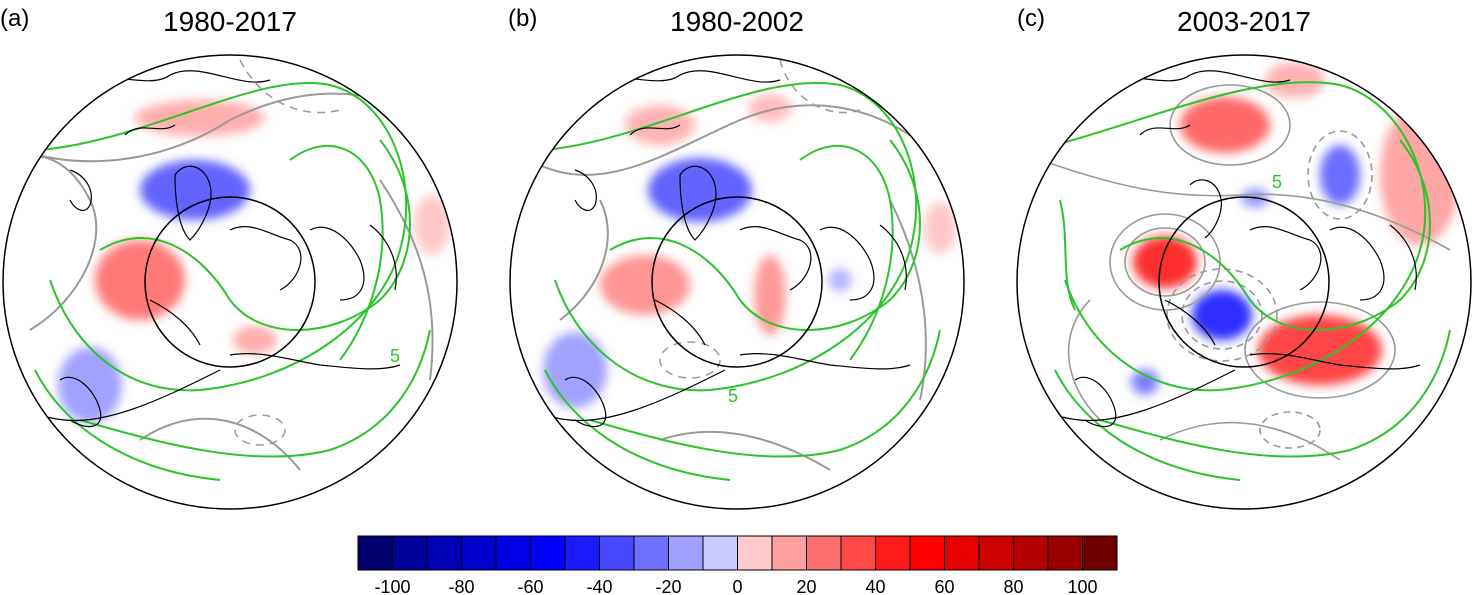  I want to click on panel-a-letter: (a), so click(14, 18).